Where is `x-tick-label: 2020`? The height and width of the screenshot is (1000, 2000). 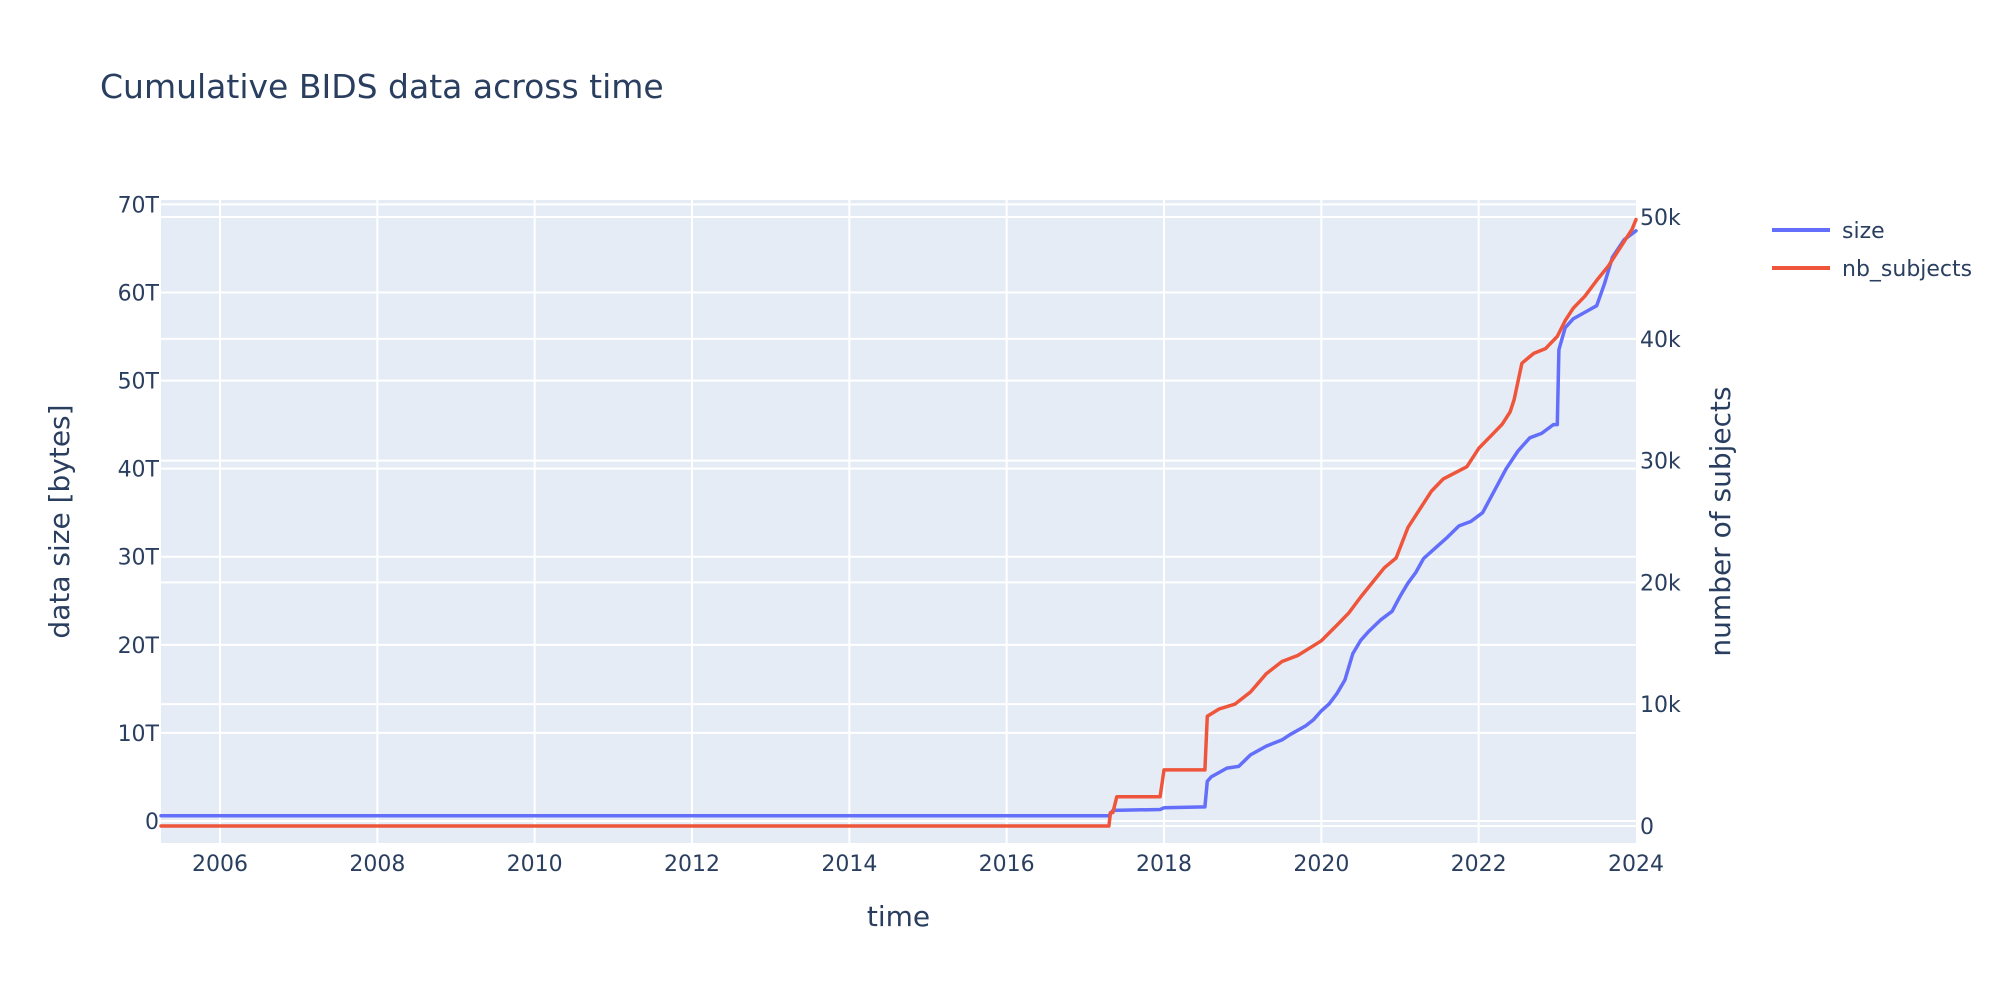 x-tick-label: 2020 is located at coordinates (1321, 864).